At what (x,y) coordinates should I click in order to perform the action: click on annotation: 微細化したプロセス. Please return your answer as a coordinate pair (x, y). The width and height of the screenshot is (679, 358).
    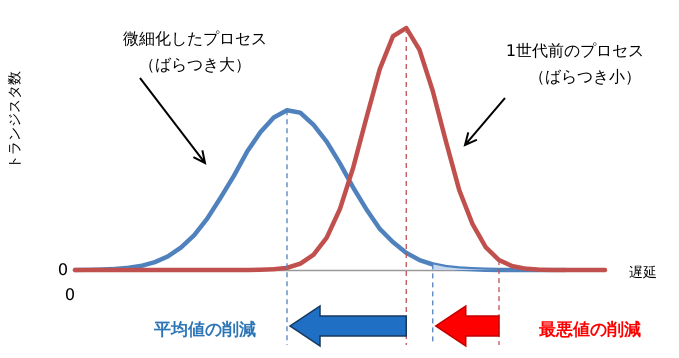
    Looking at the image, I should click on (195, 38).